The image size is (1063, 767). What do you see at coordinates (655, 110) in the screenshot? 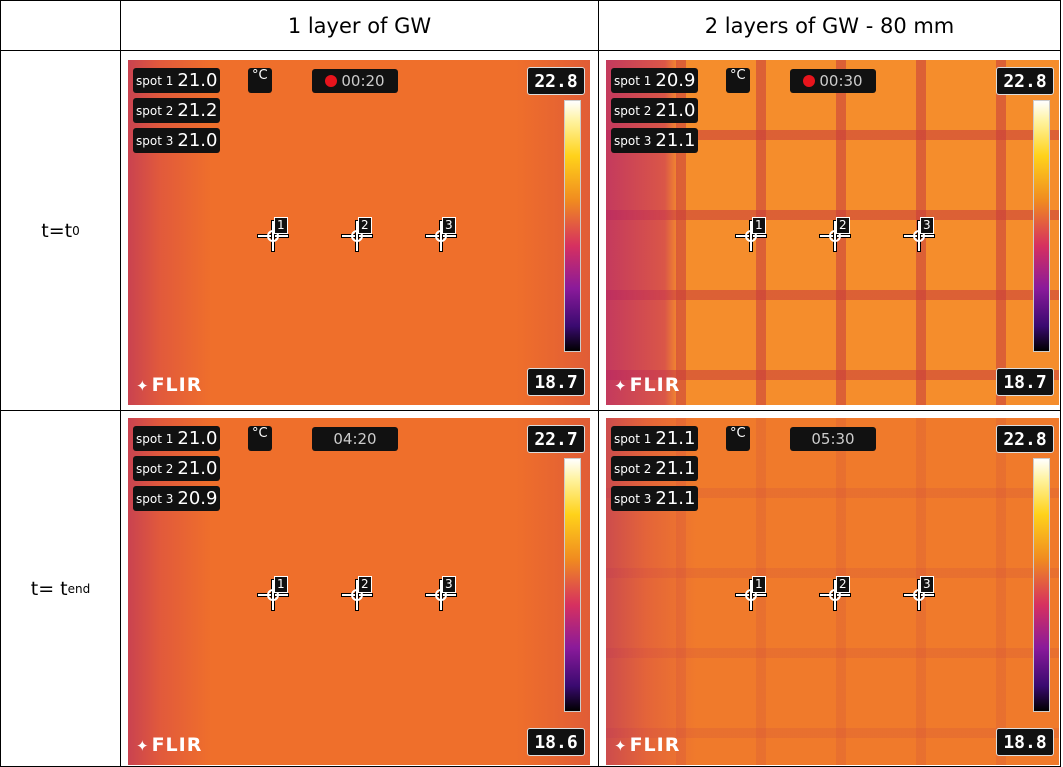
I see `spot-box: spot 2 21.0` at bounding box center [655, 110].